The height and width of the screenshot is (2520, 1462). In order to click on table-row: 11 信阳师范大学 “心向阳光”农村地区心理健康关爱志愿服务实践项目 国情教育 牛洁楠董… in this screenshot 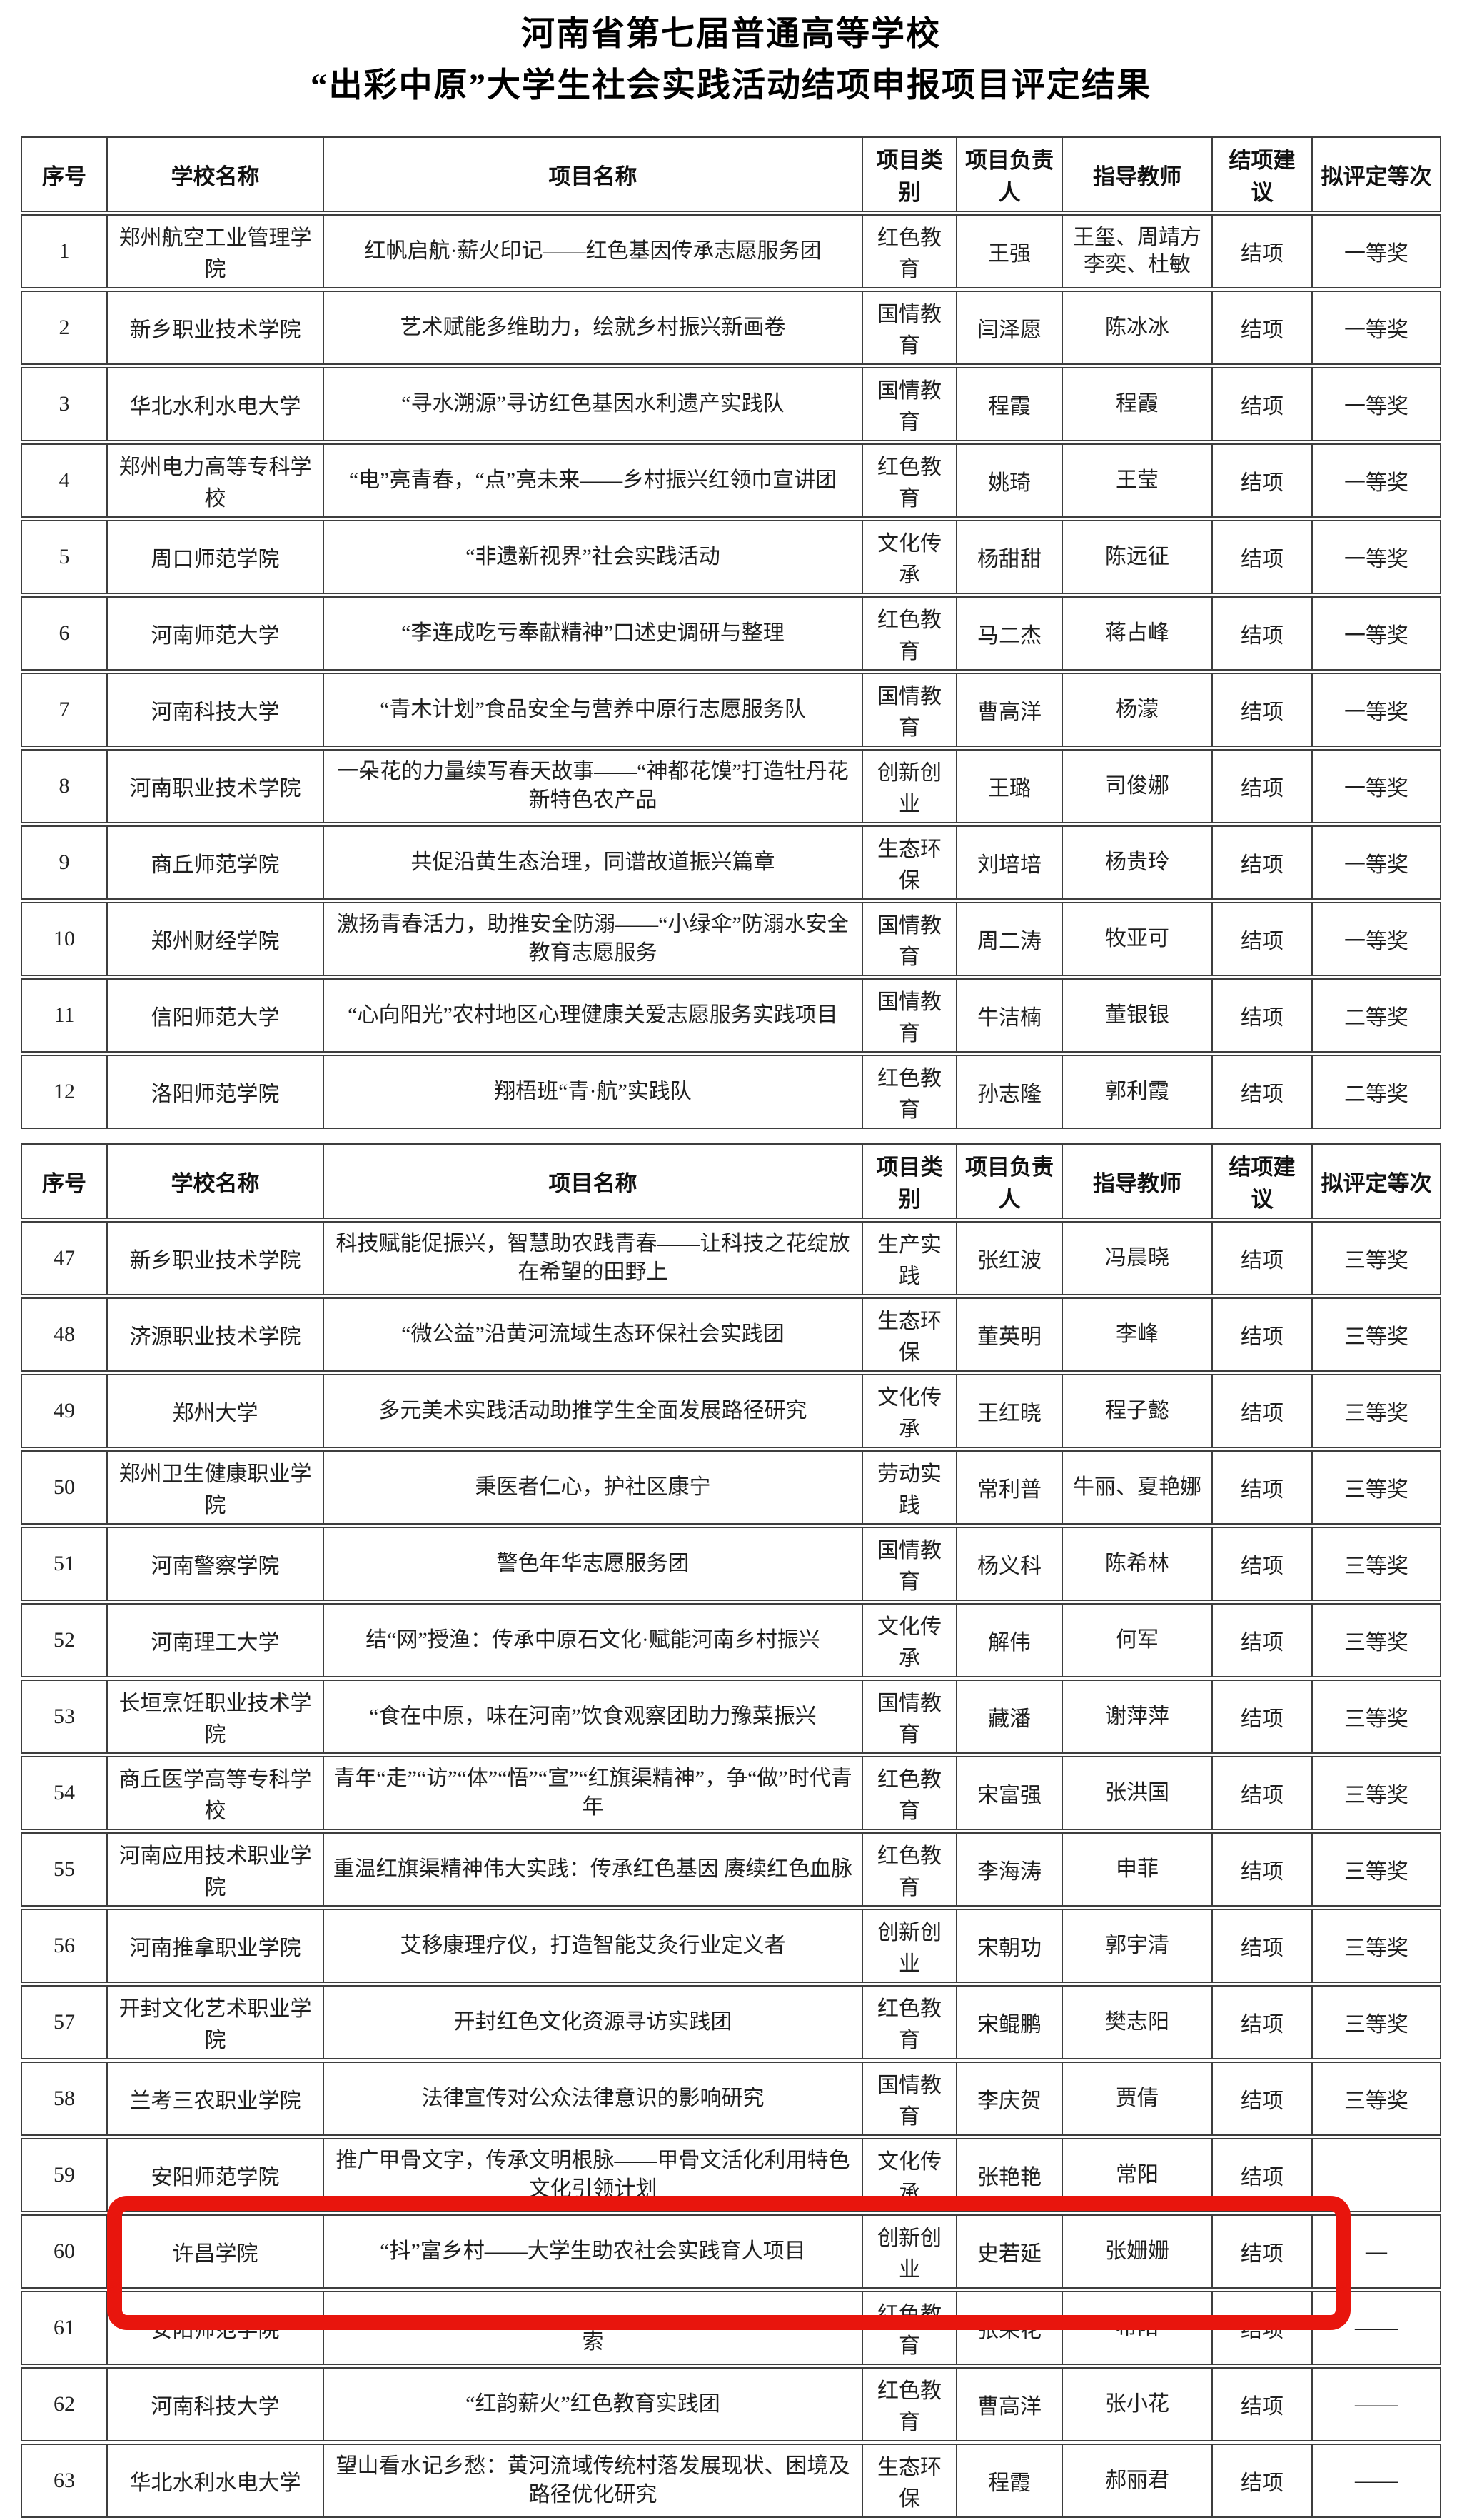, I will do `click(731, 1015)`.